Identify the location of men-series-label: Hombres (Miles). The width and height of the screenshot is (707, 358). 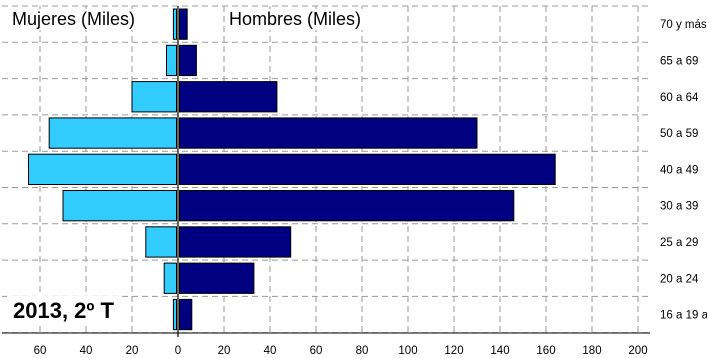
(295, 19).